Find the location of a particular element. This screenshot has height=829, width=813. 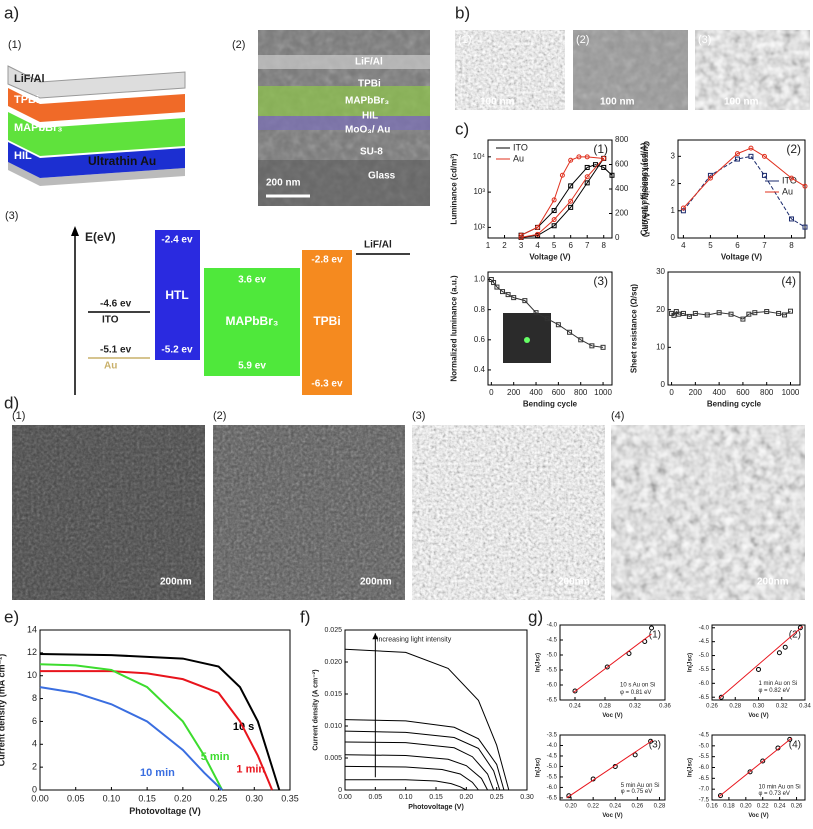

legend-label: Au is located at coordinates (787, 191).